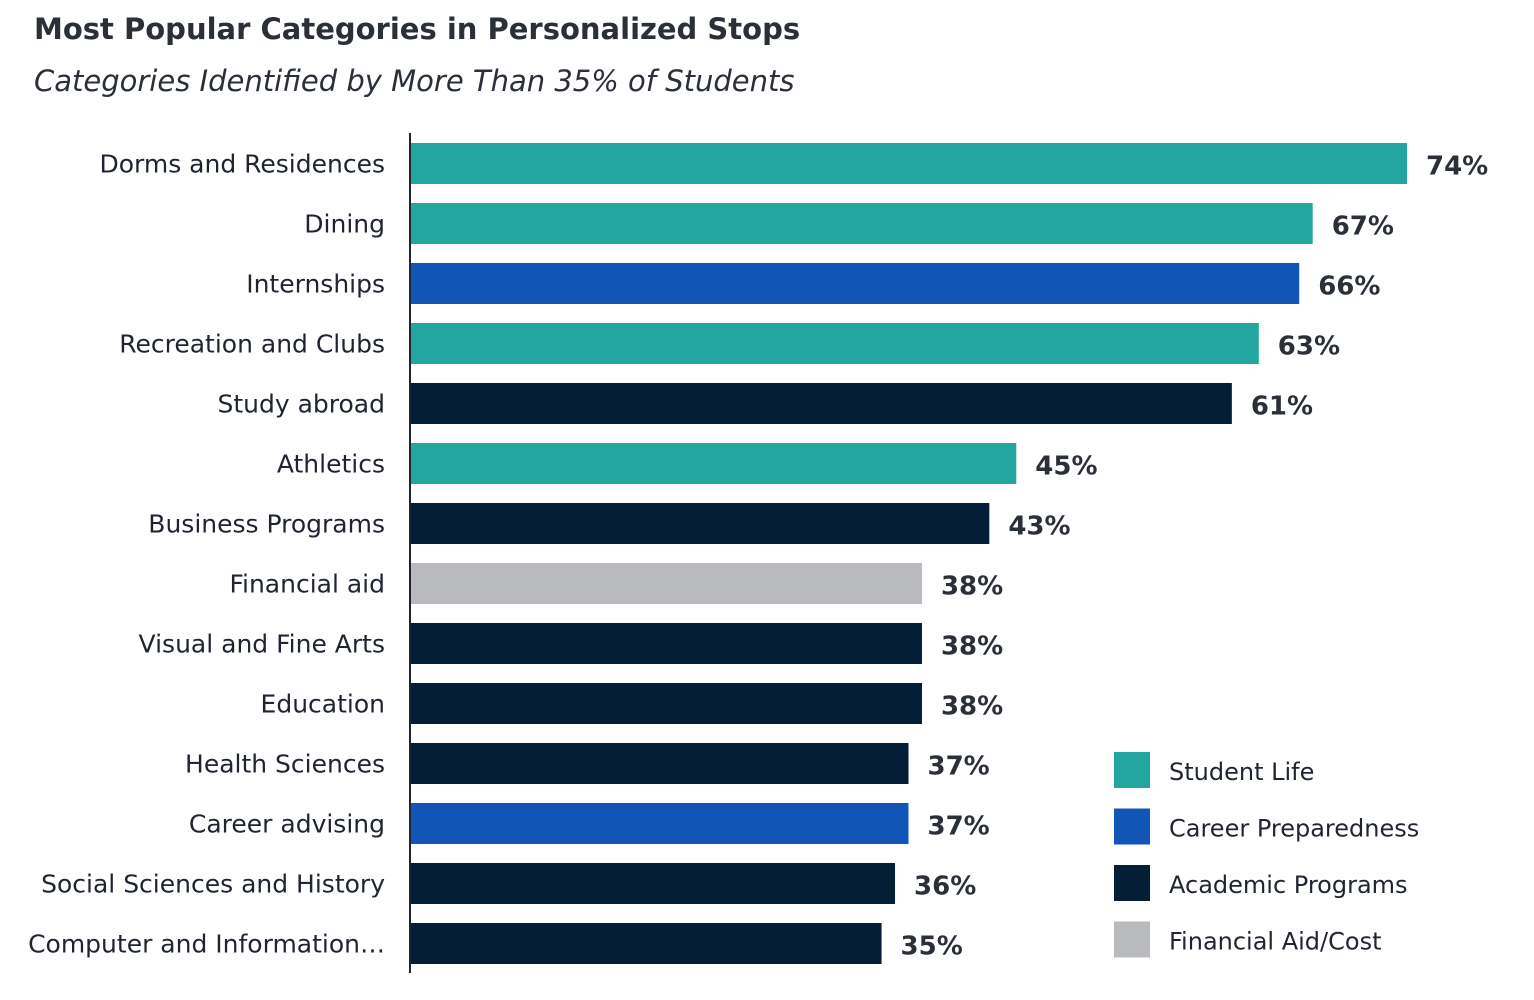 The image size is (1534, 1000). Describe the element at coordinates (331, 464) in the screenshot. I see `category-label: Athletics` at that location.